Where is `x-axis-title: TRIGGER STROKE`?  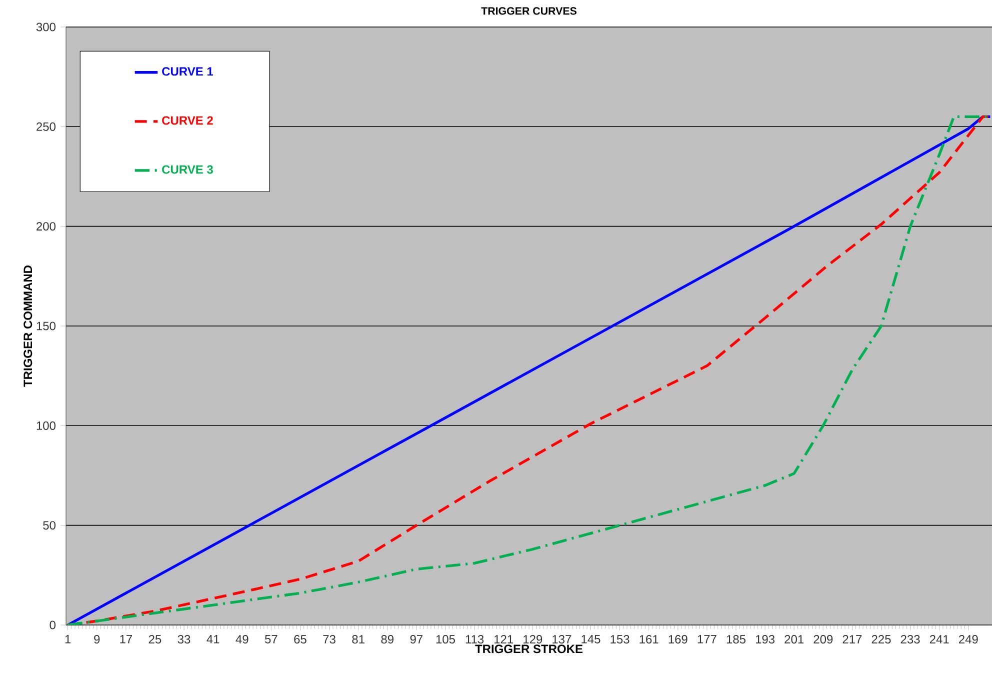 x-axis-title: TRIGGER STROKE is located at coordinates (529, 649).